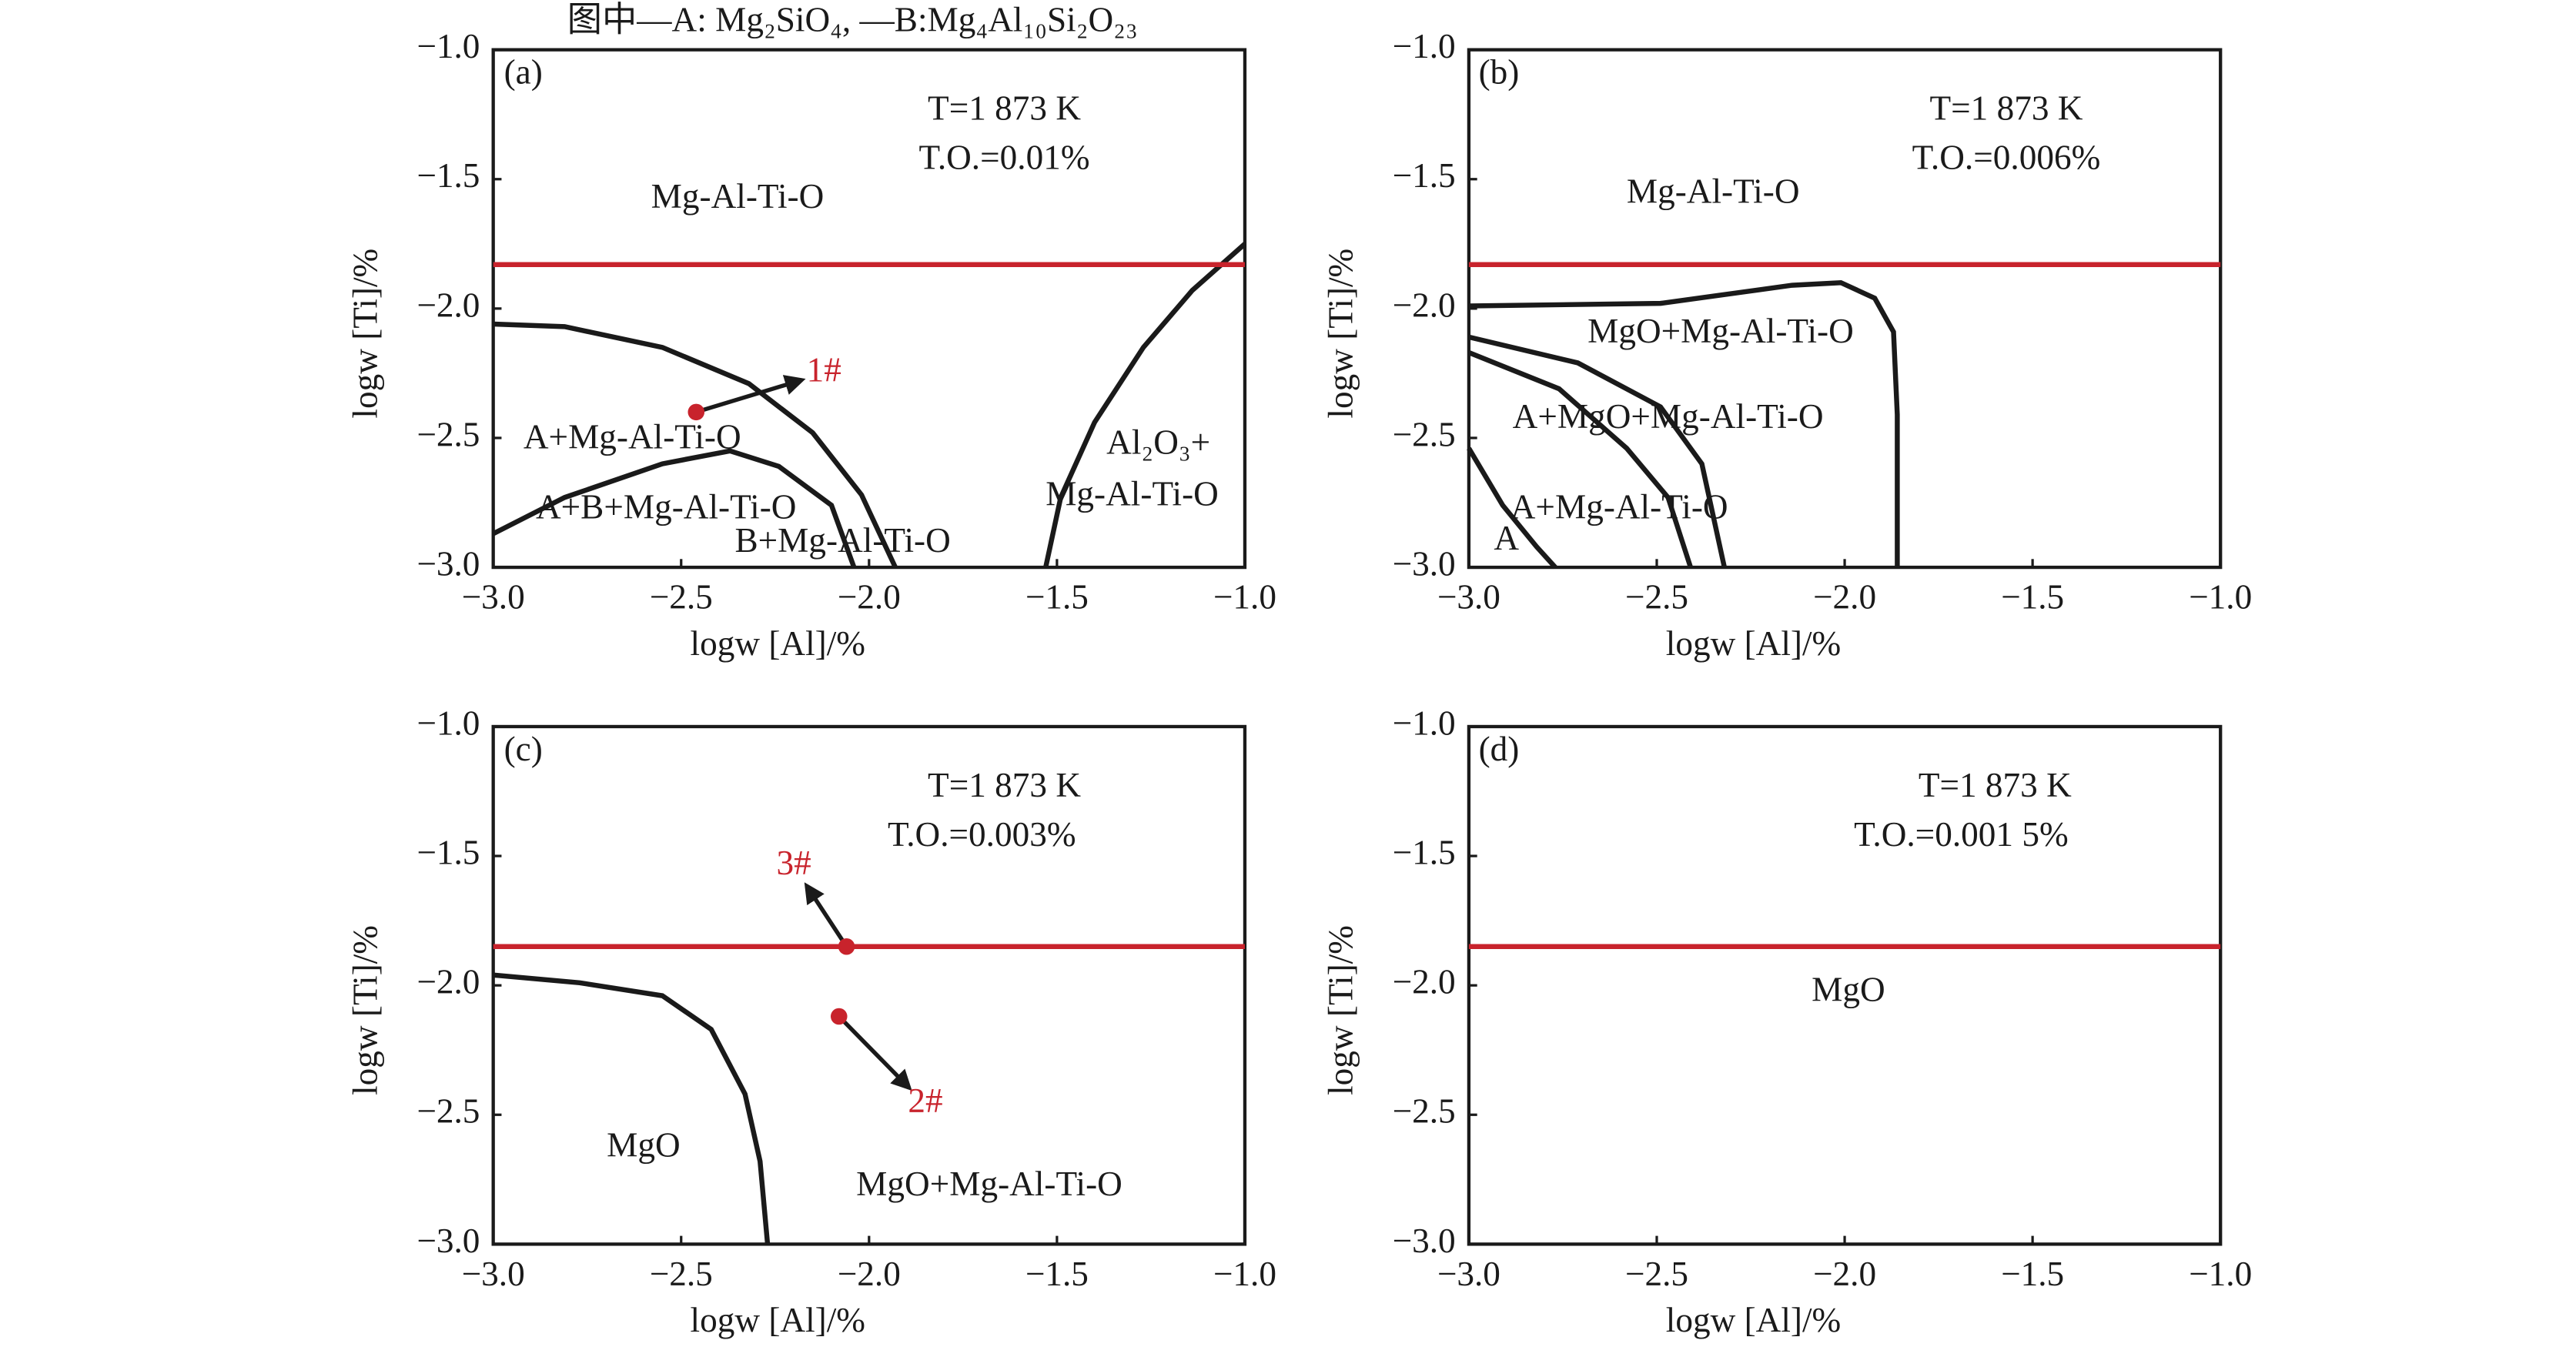 Image resolution: width=2576 pixels, height=1347 pixels. Describe the element at coordinates (853, 20) in the screenshot. I see `figure-note: 图中—A: Mg₂SiO₄, —B:Mg₄Al₁₀Si₂O₂₃` at that location.